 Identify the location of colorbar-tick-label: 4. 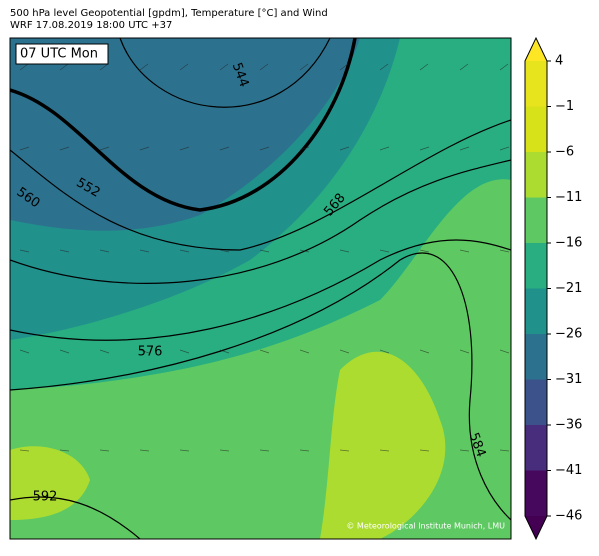
(559, 61).